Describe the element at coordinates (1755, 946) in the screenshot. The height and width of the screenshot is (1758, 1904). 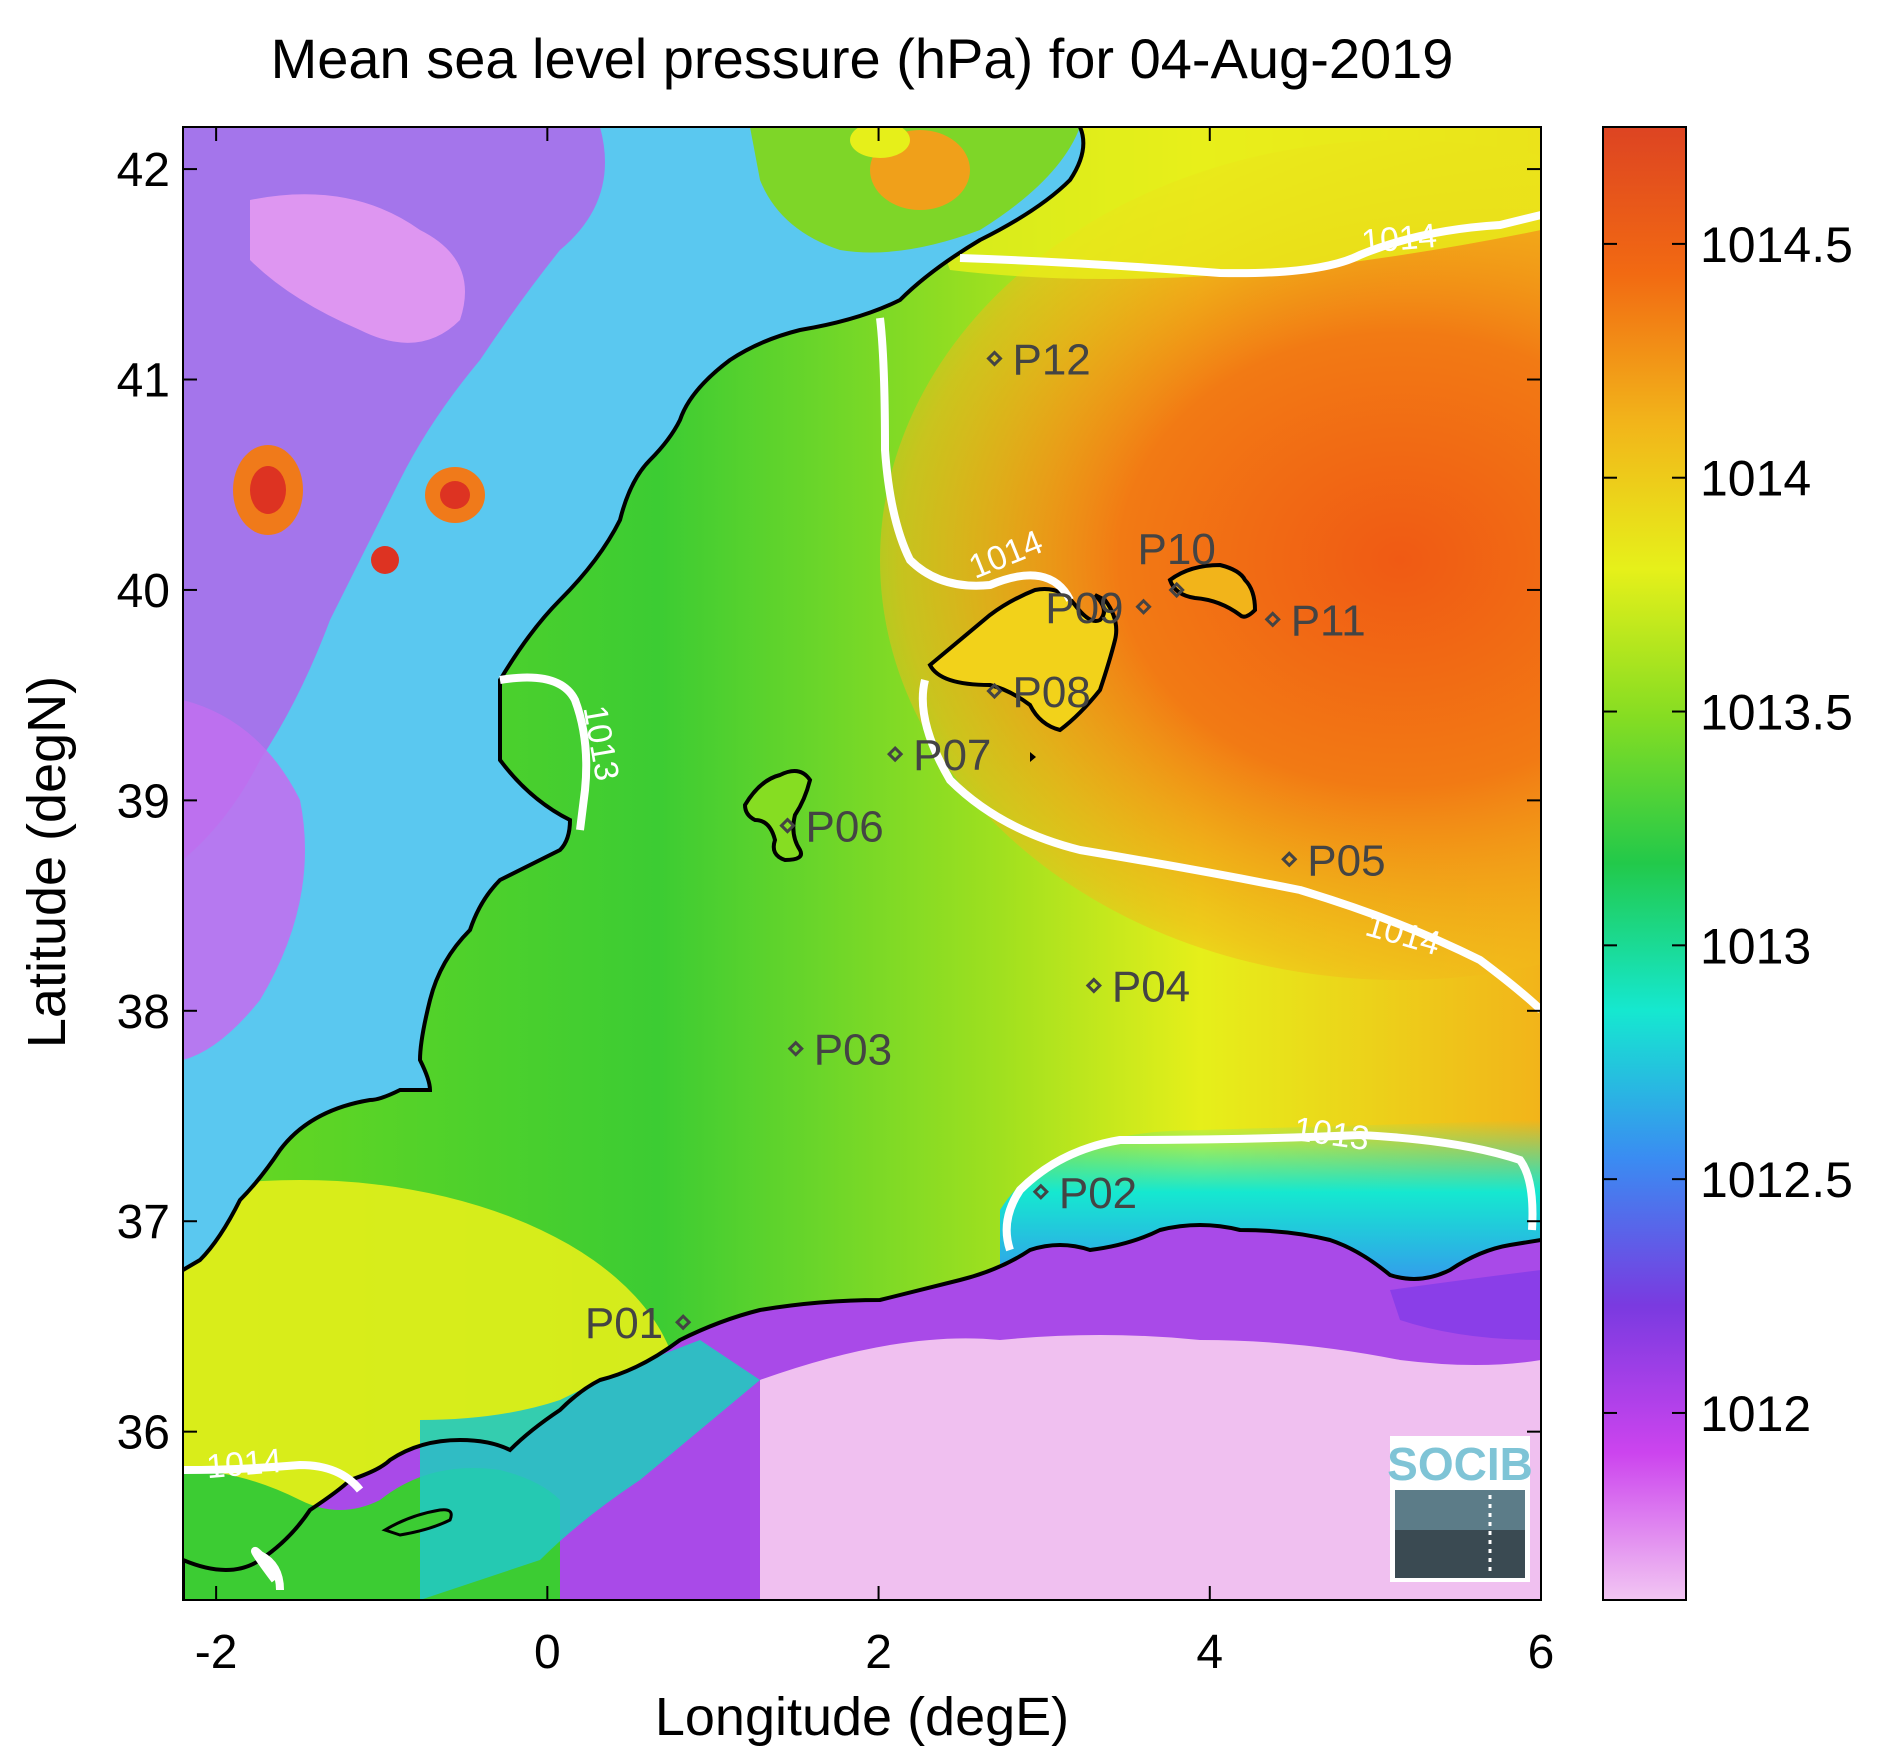
I see `colorbar-tick-label: 1013` at that location.